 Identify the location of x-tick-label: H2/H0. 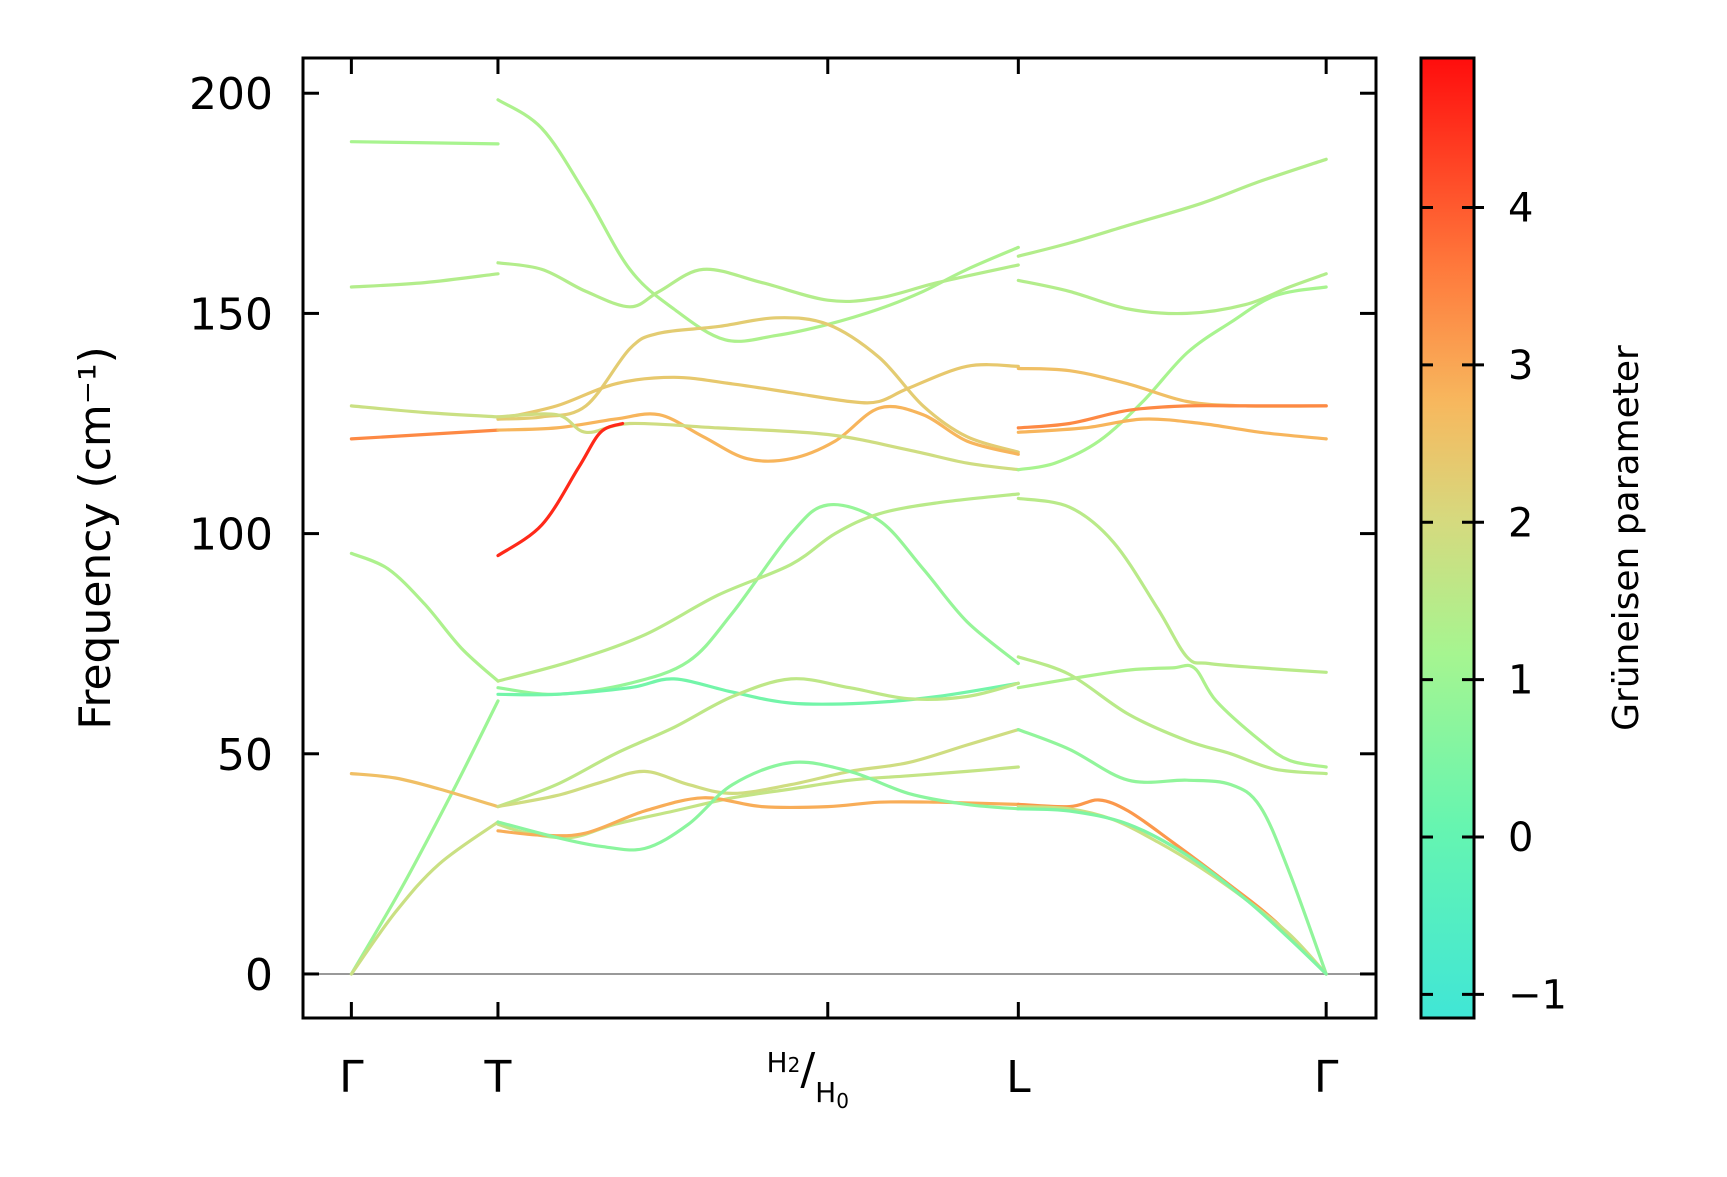
(808, 1078).